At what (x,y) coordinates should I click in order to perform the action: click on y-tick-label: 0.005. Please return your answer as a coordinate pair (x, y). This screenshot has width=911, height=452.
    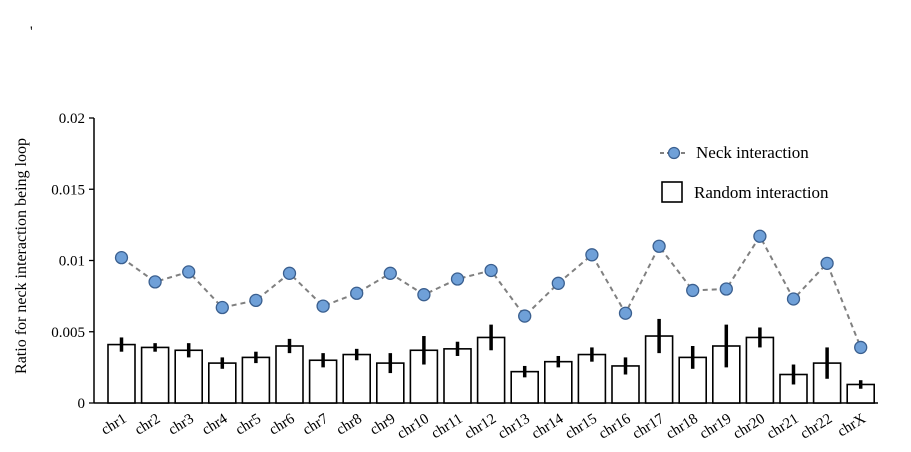
    Looking at the image, I should click on (68, 333).